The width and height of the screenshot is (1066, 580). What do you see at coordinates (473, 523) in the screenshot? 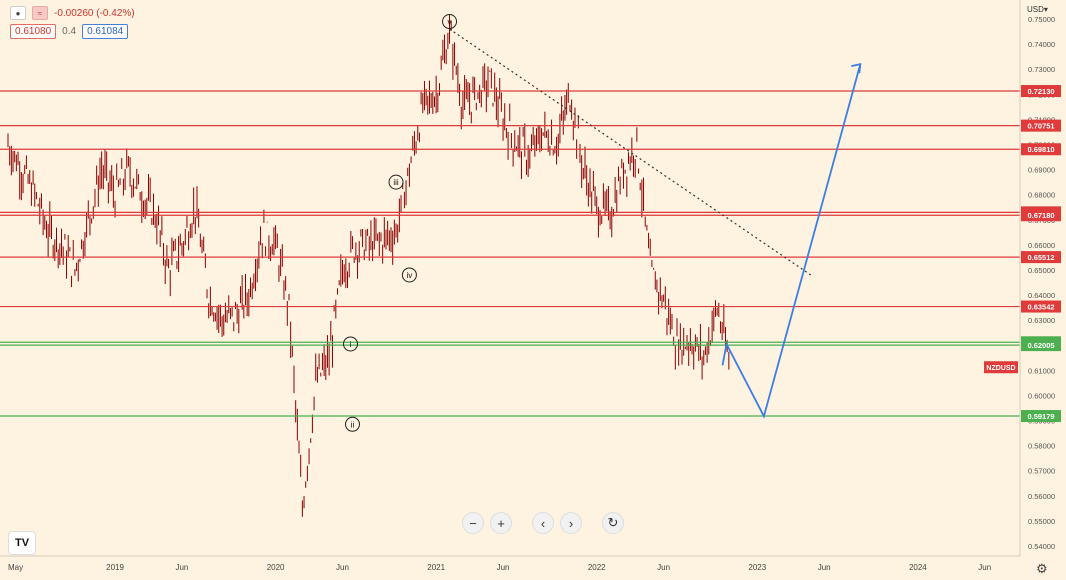
I see `zoom-out-button: −` at bounding box center [473, 523].